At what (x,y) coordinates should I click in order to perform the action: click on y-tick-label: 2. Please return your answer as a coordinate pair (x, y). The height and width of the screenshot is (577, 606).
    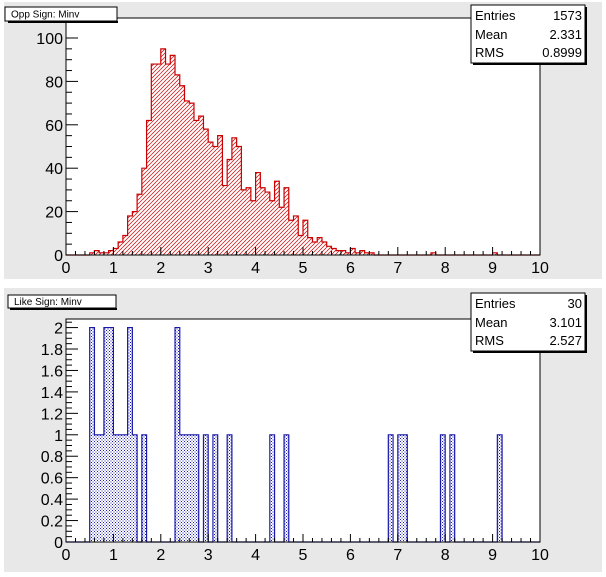
    Looking at the image, I should click on (58, 329).